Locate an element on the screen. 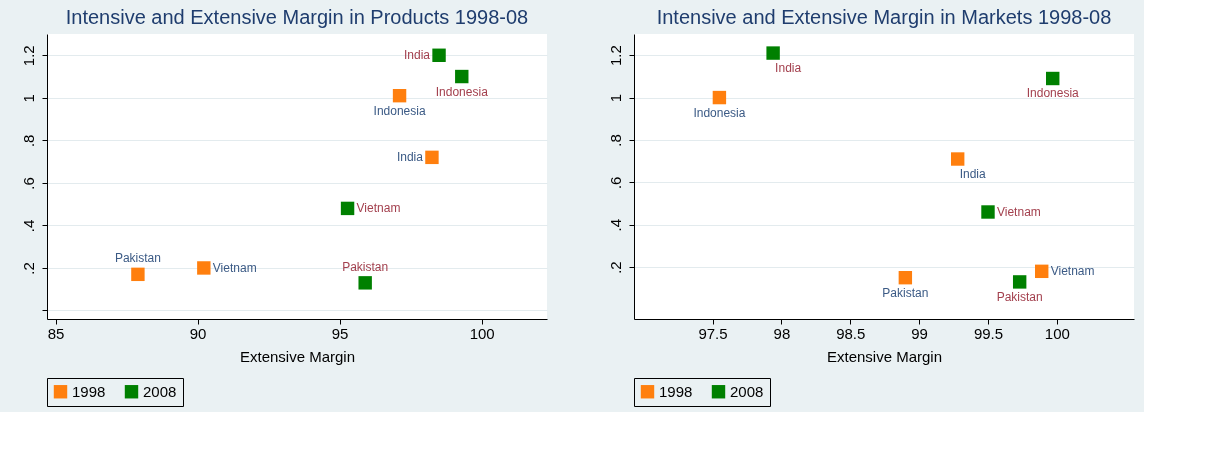  x-tick-label: 95 is located at coordinates (340, 333).